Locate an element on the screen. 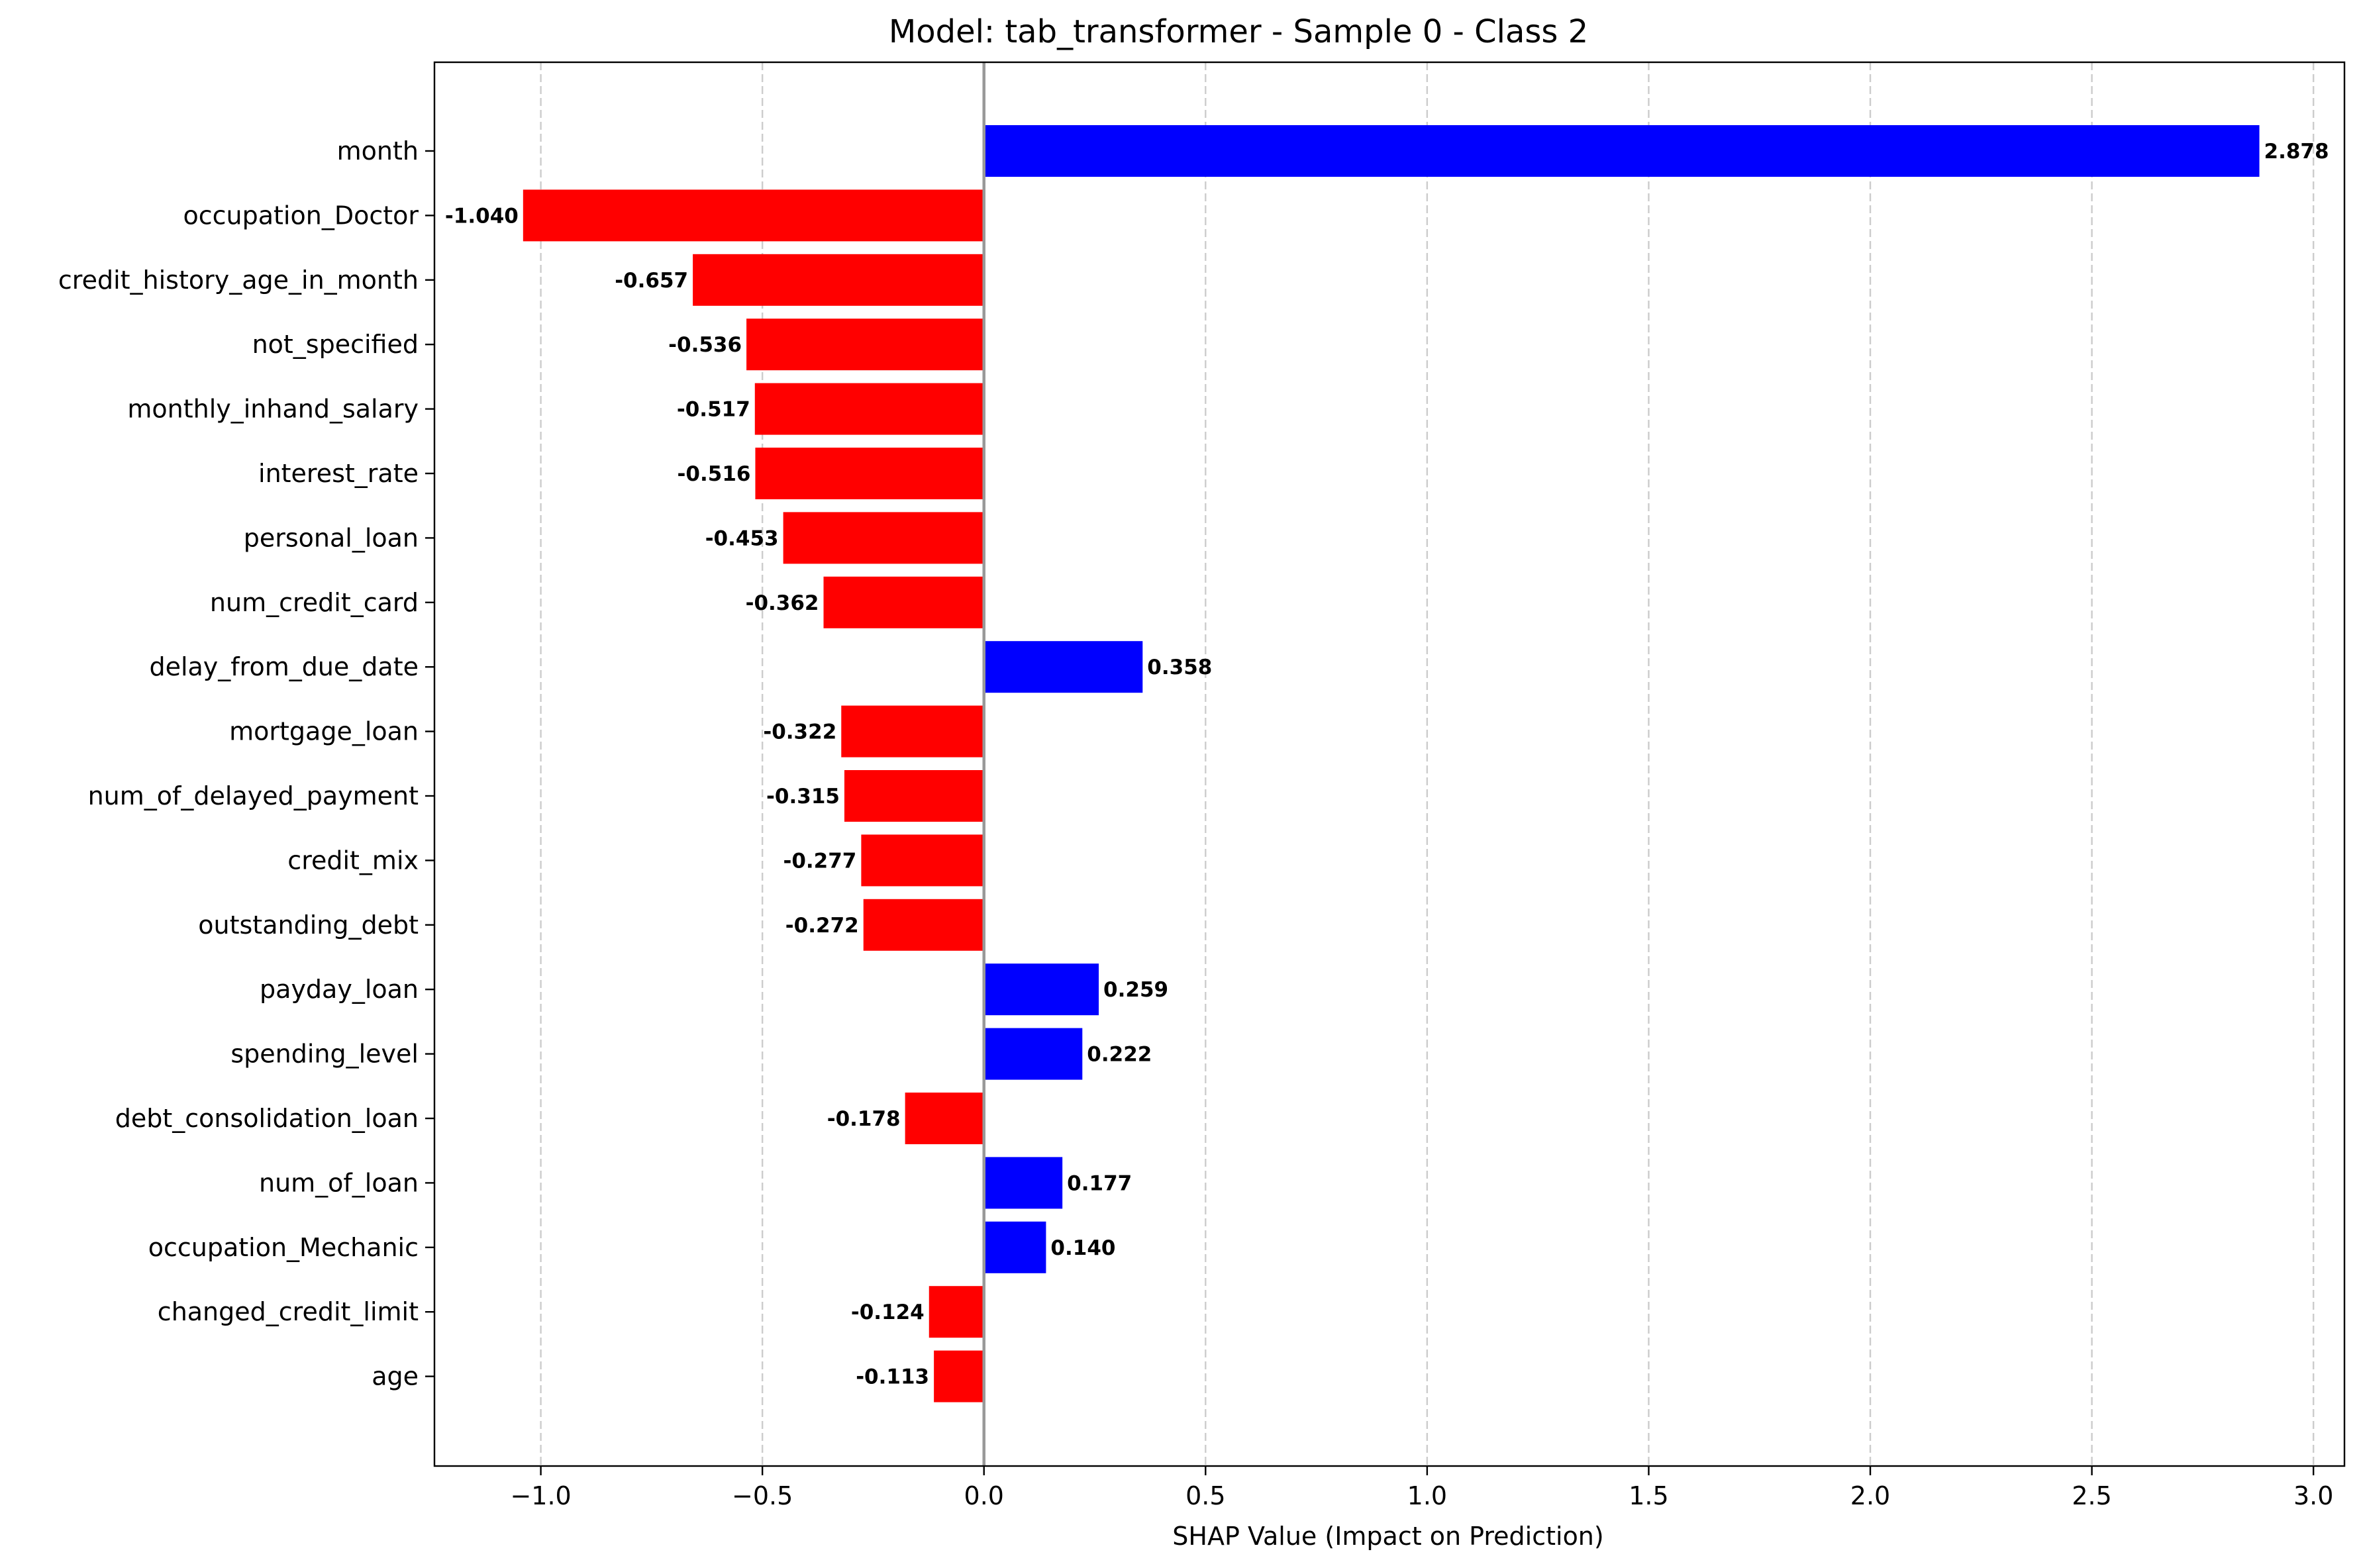 The image size is (2363, 1568). y-tick-label: num_of_loan is located at coordinates (339, 1182).